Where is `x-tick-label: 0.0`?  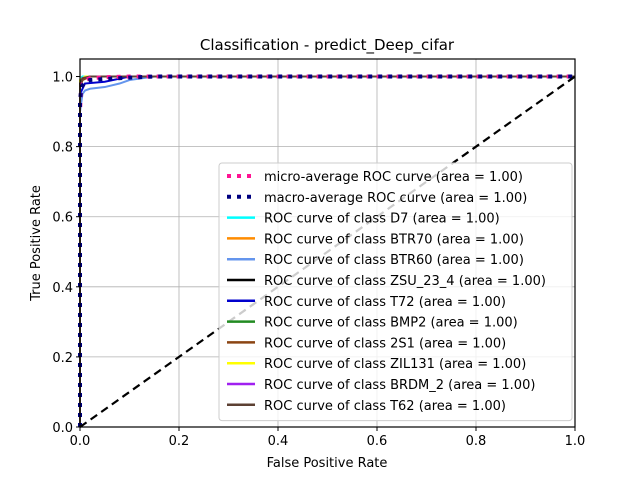 x-tick-label: 0.0 is located at coordinates (80, 441).